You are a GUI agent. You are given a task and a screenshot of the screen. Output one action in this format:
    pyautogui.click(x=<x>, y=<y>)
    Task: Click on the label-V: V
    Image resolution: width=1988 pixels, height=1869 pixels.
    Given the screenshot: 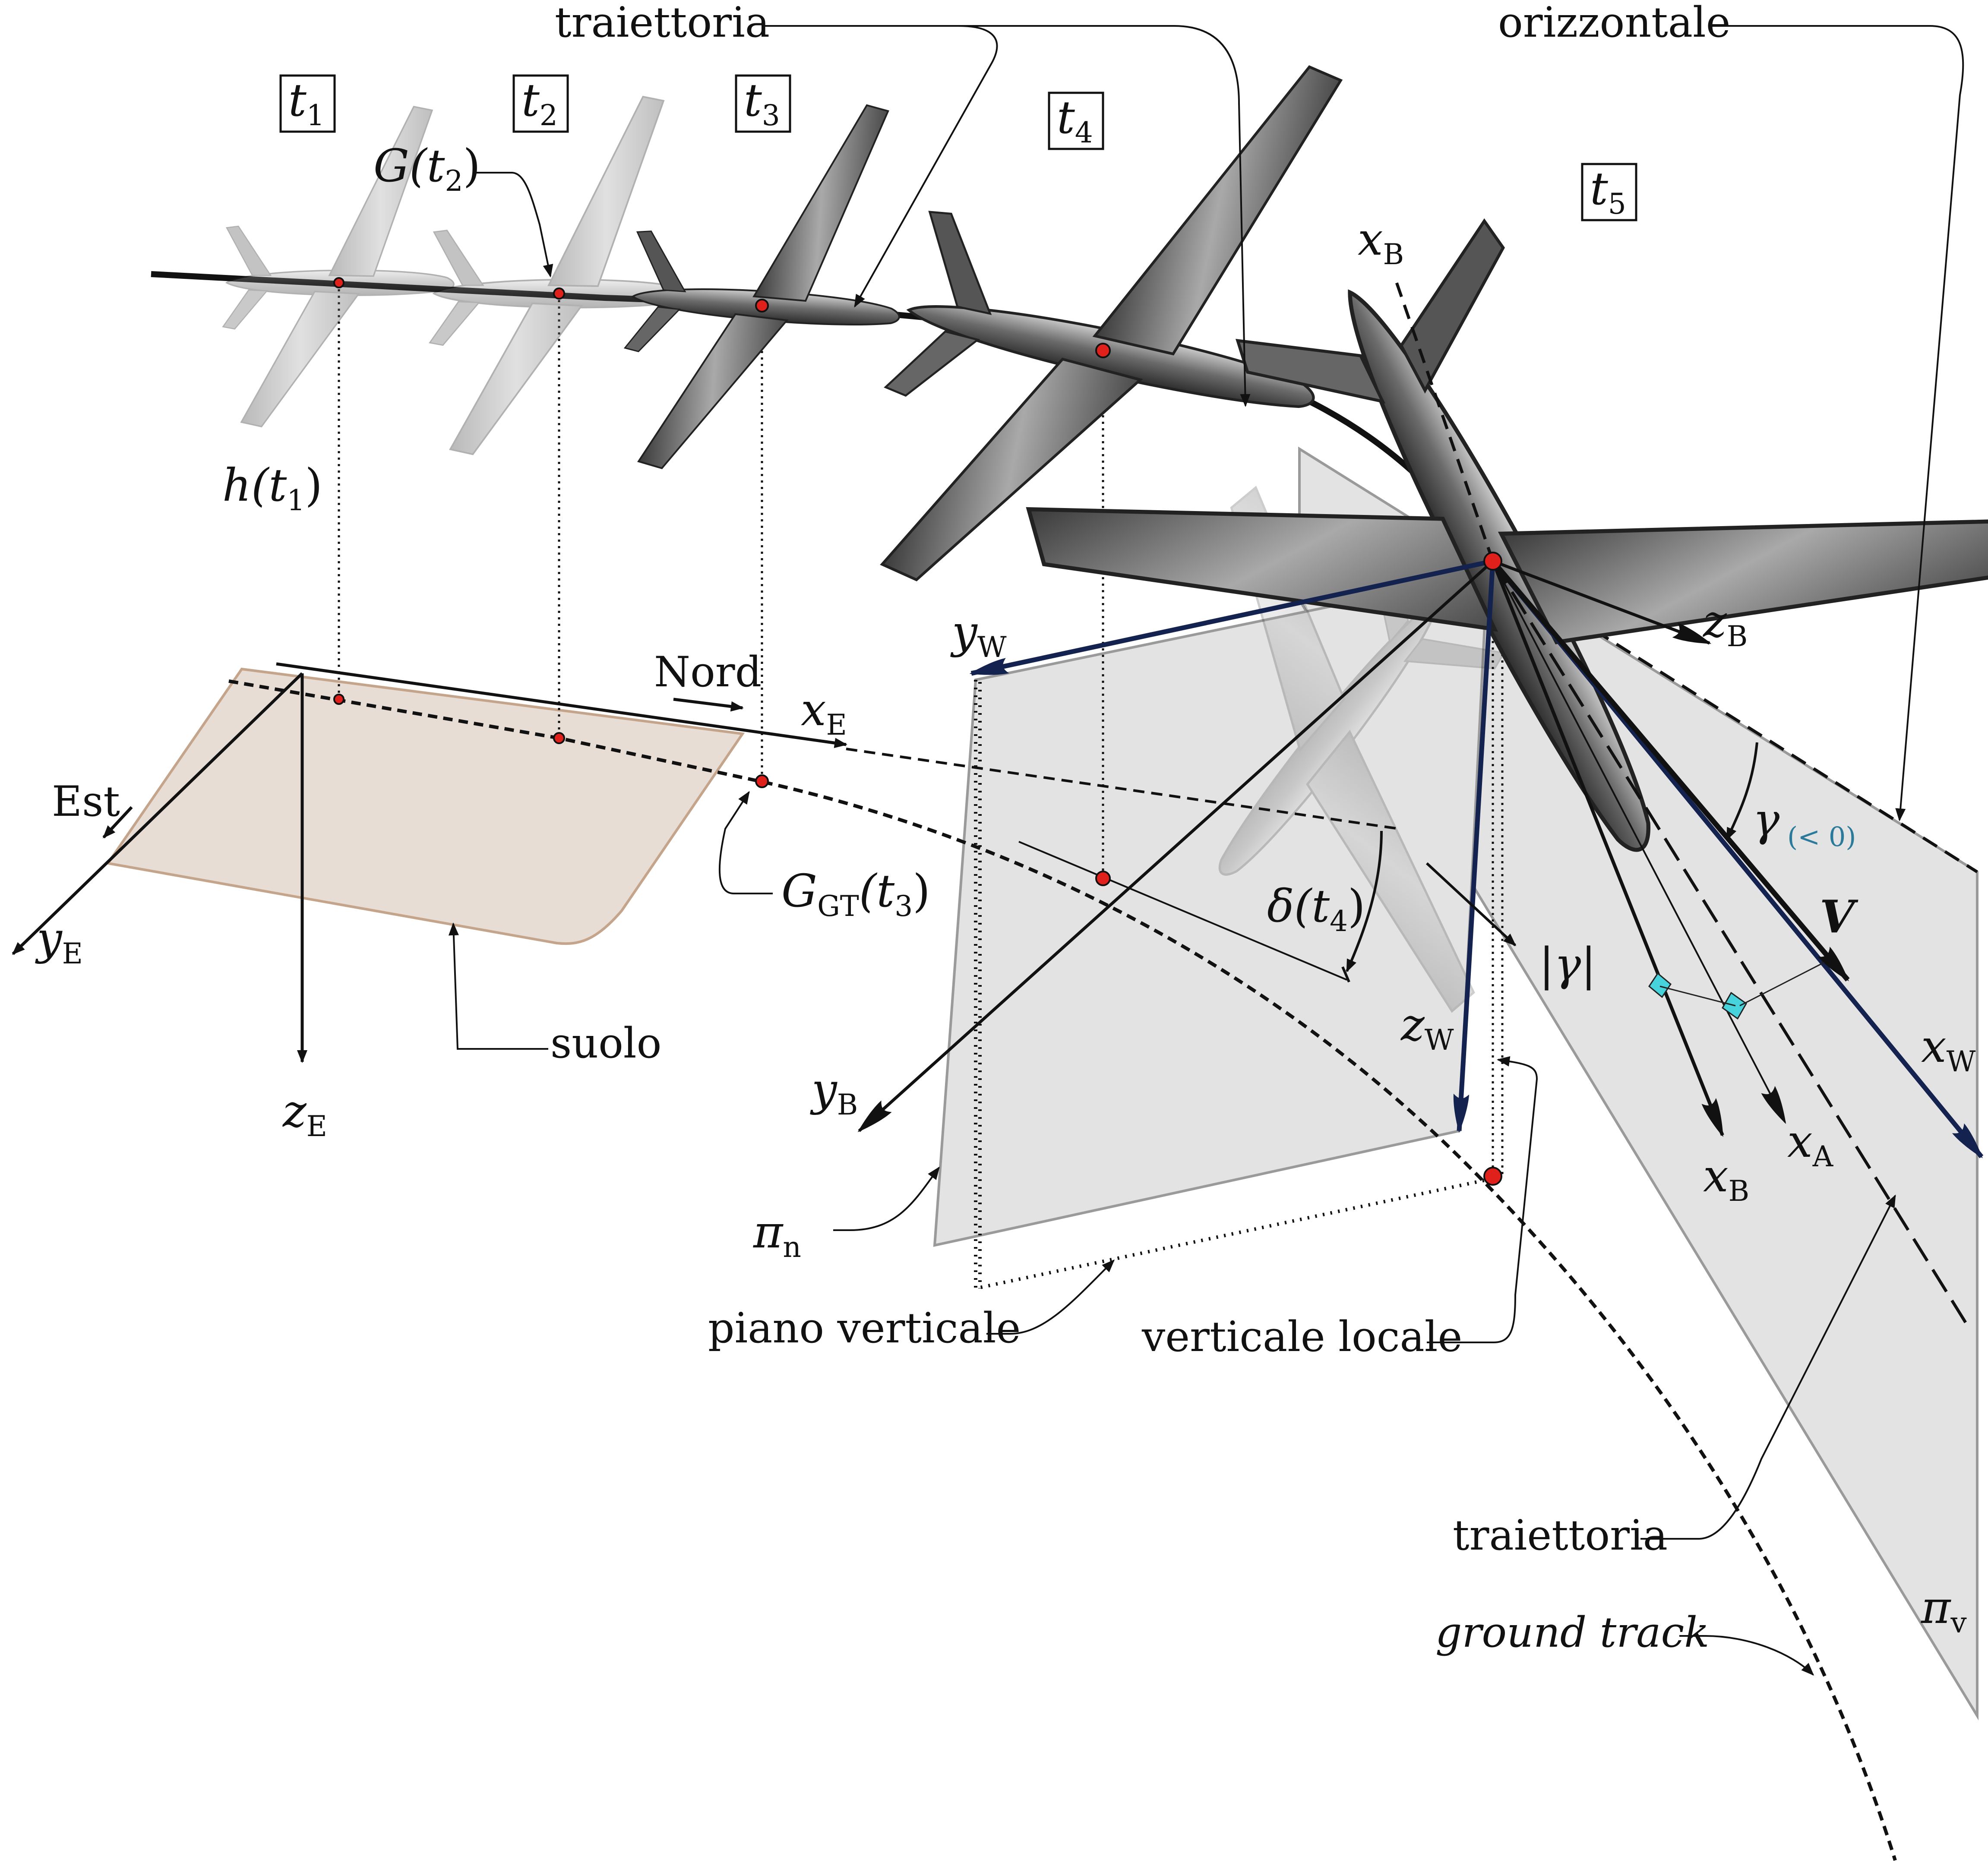 What is the action you would take?
    pyautogui.click(x=1839, y=916)
    